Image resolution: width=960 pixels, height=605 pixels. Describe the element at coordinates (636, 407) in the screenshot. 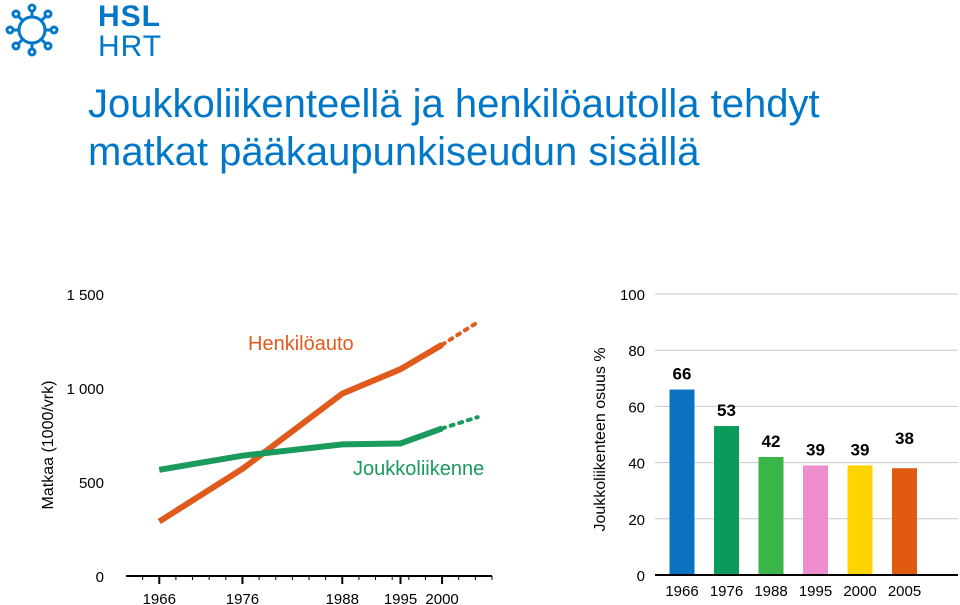

I see `y-tick-label: 60` at that location.